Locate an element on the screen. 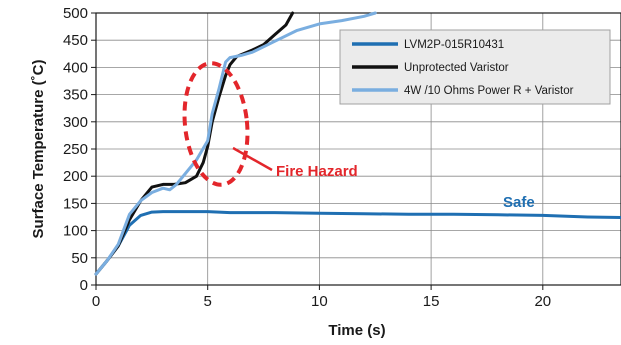 The image size is (621, 345). fire-hazard-label: Fire Hazard is located at coordinates (317, 171).